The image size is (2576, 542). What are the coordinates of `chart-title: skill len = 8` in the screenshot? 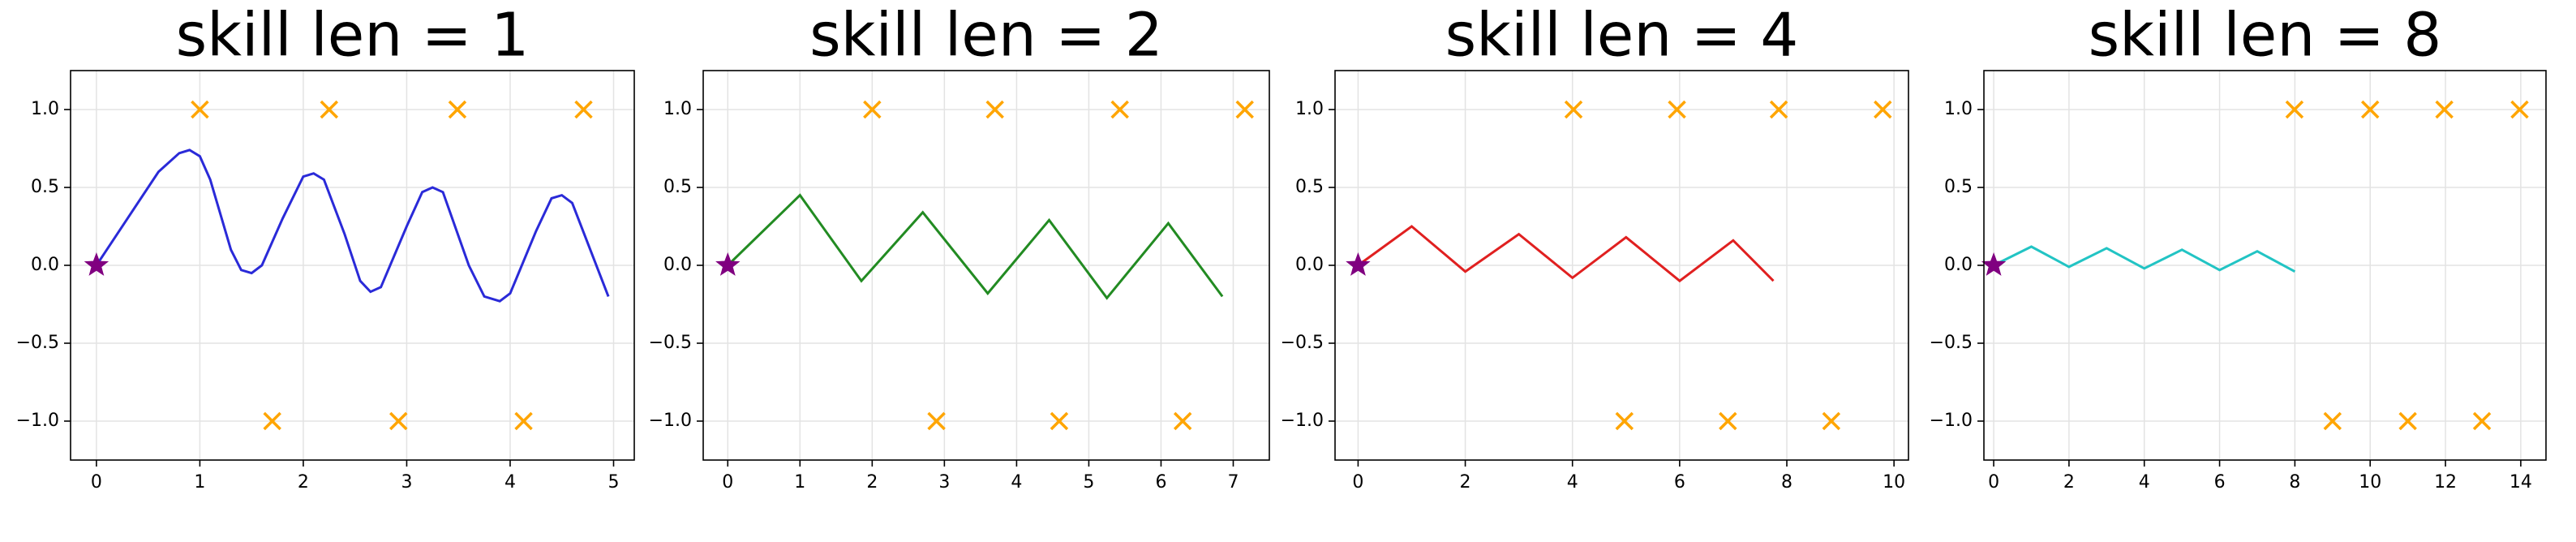 It's located at (2265, 36).